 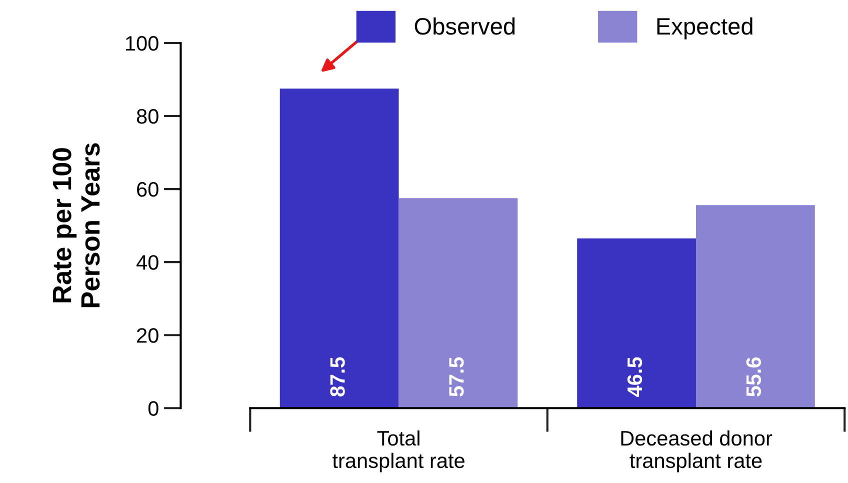 I want to click on data-label: 57.5, so click(x=456, y=377).